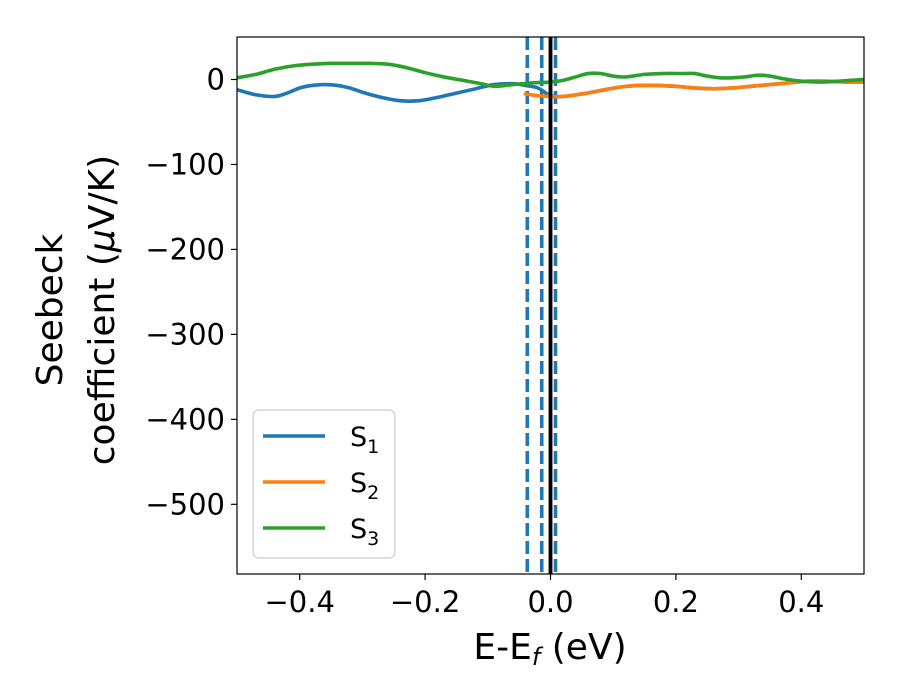 The height and width of the screenshot is (700, 900). Describe the element at coordinates (185, 164) in the screenshot. I see `y-tick-label: −100` at that location.